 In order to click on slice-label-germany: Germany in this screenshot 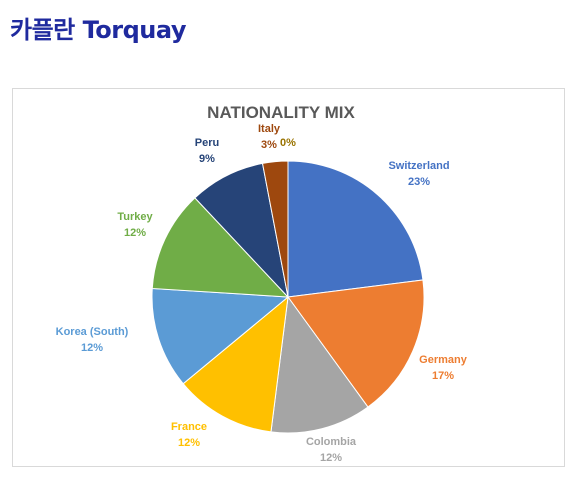, I will do `click(443, 360)`.